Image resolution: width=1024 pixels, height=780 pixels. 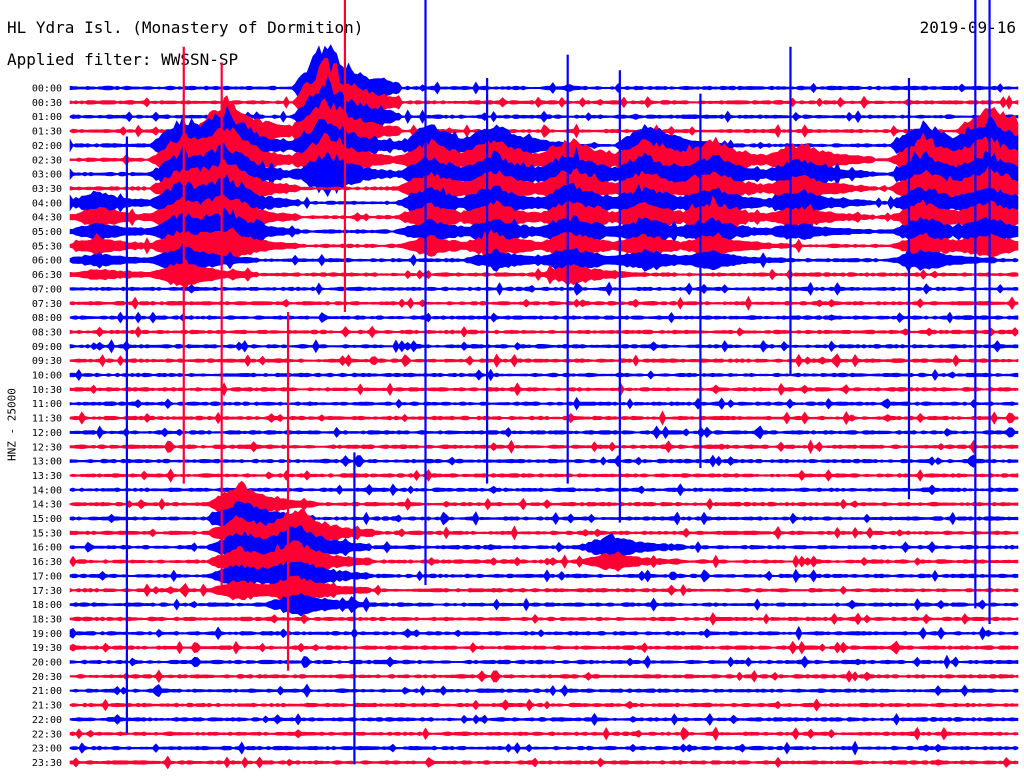 What do you see at coordinates (47, 246) in the screenshot?
I see `tick-label-0530: 05:30` at bounding box center [47, 246].